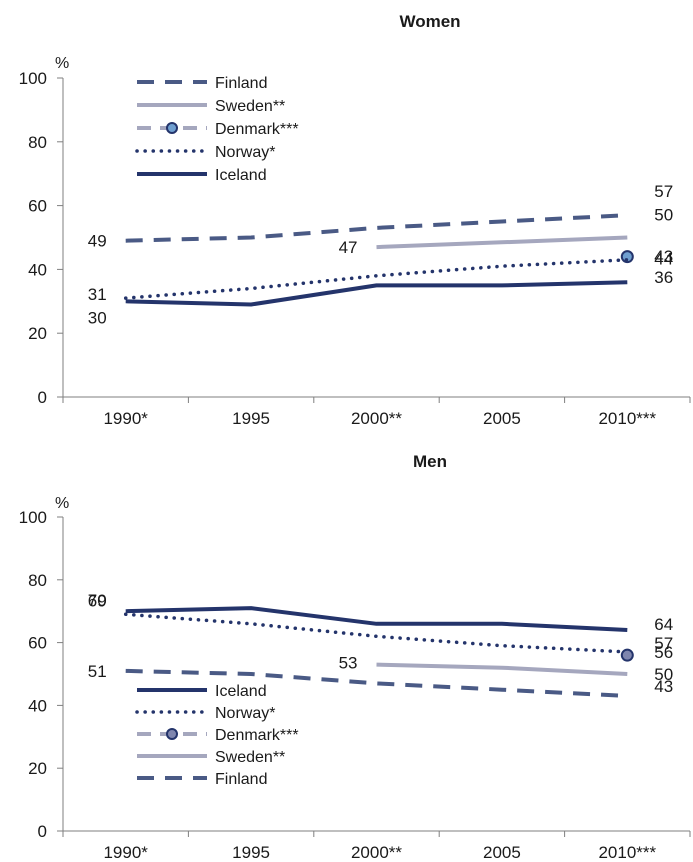 This screenshot has height=862, width=693. I want to click on data-label: 69, so click(97, 600).